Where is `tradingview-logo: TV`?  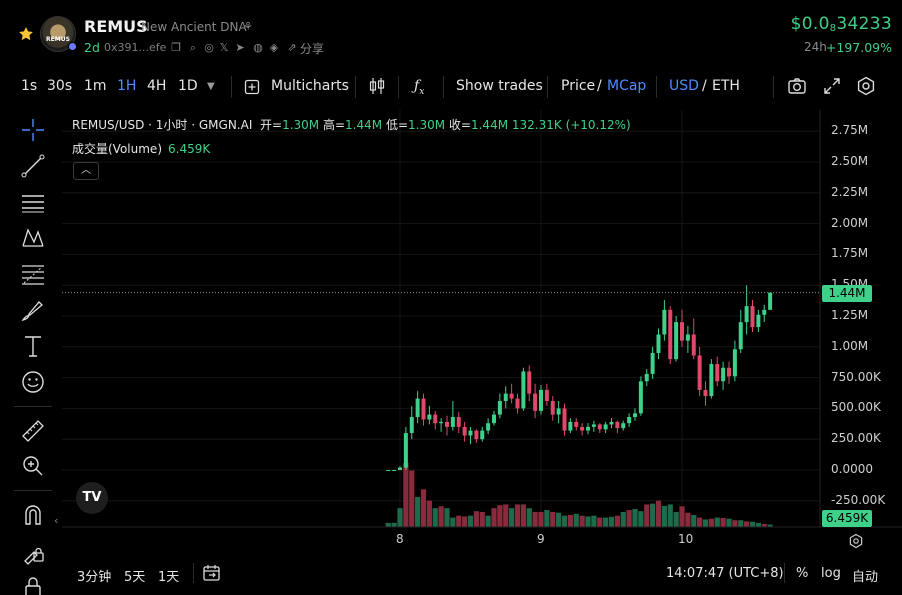
tradingview-logo: TV is located at coordinates (92, 498).